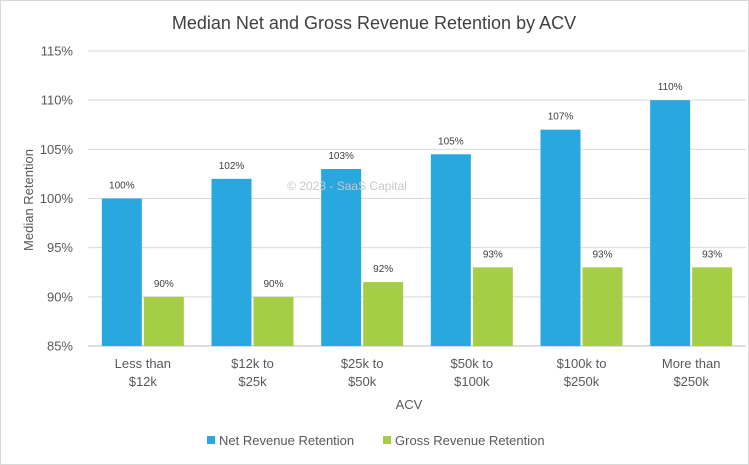 The image size is (749, 465). Describe the element at coordinates (286, 440) in the screenshot. I see `legend-label: Net Revenue Retention` at that location.